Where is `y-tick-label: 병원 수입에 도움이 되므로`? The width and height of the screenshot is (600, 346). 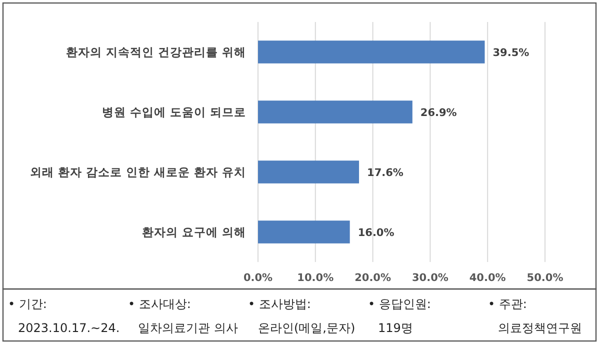 y-tick-label: 병원 수입에 도움이 되므로 is located at coordinates (174, 112).